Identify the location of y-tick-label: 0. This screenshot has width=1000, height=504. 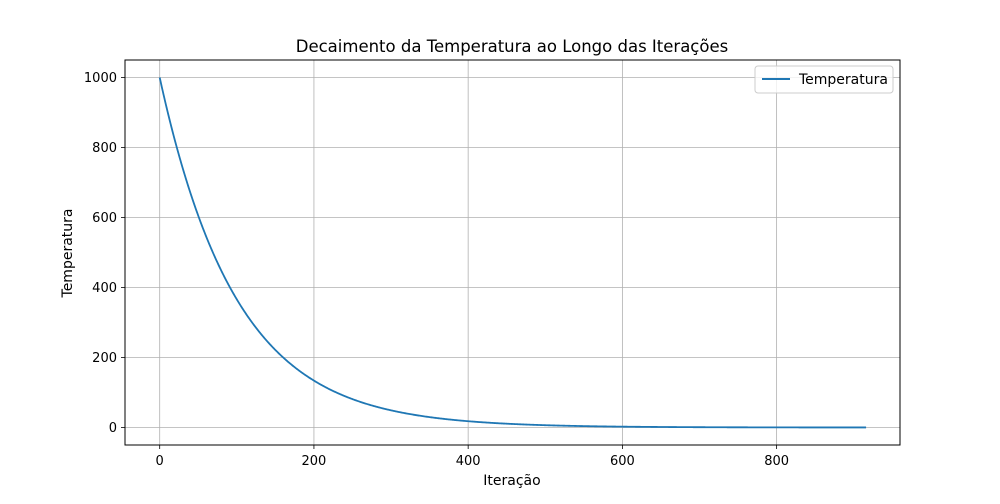
(113, 428).